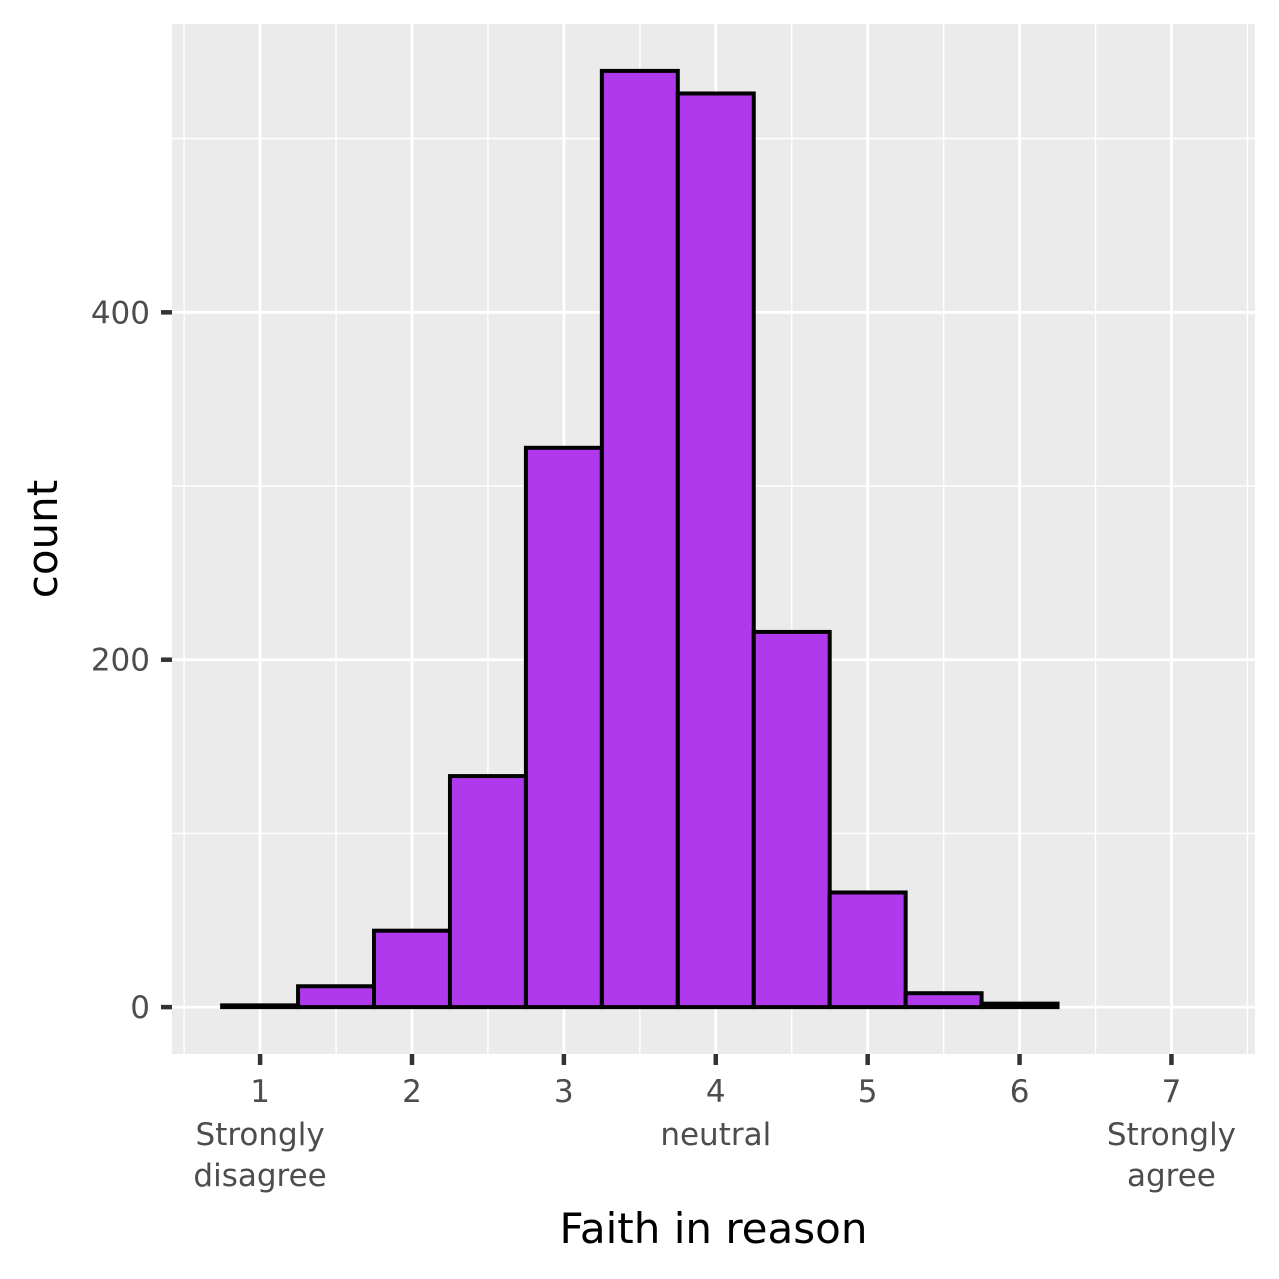 The image size is (1279, 1279). What do you see at coordinates (1171, 1176) in the screenshot?
I see `x-tick-sublabel: agree` at bounding box center [1171, 1176].